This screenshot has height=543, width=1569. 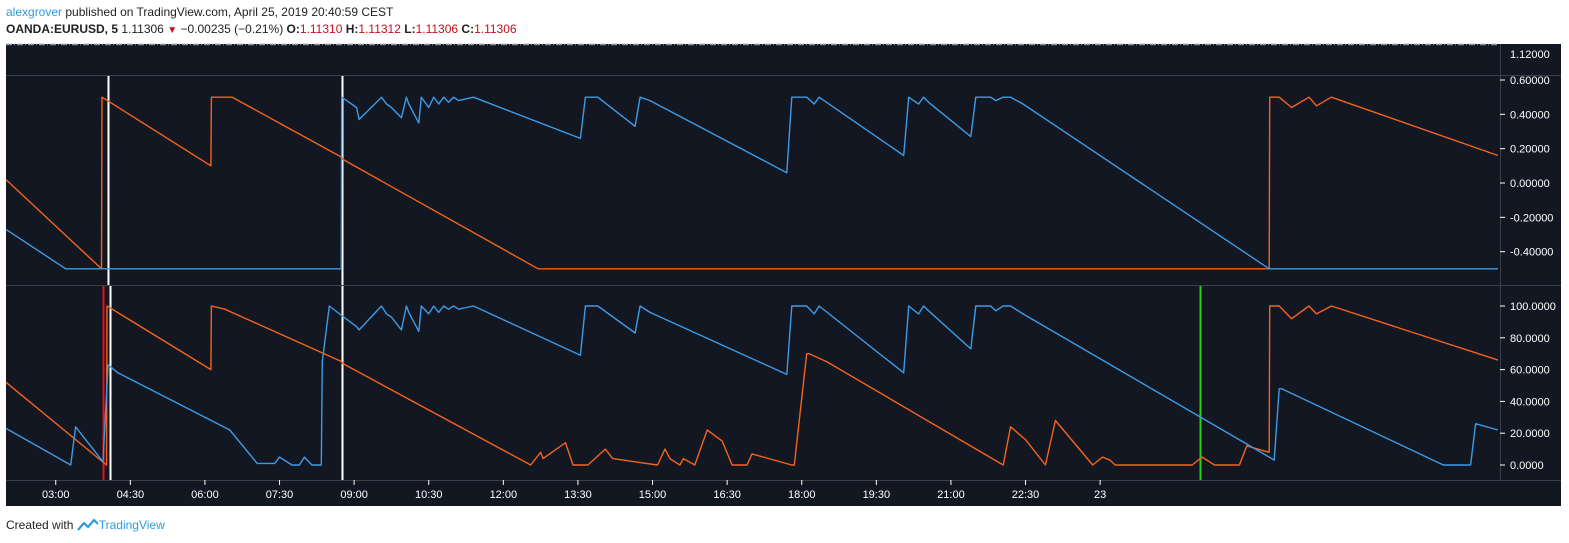 I want to click on x-tick-label: 15:00, so click(x=653, y=495).